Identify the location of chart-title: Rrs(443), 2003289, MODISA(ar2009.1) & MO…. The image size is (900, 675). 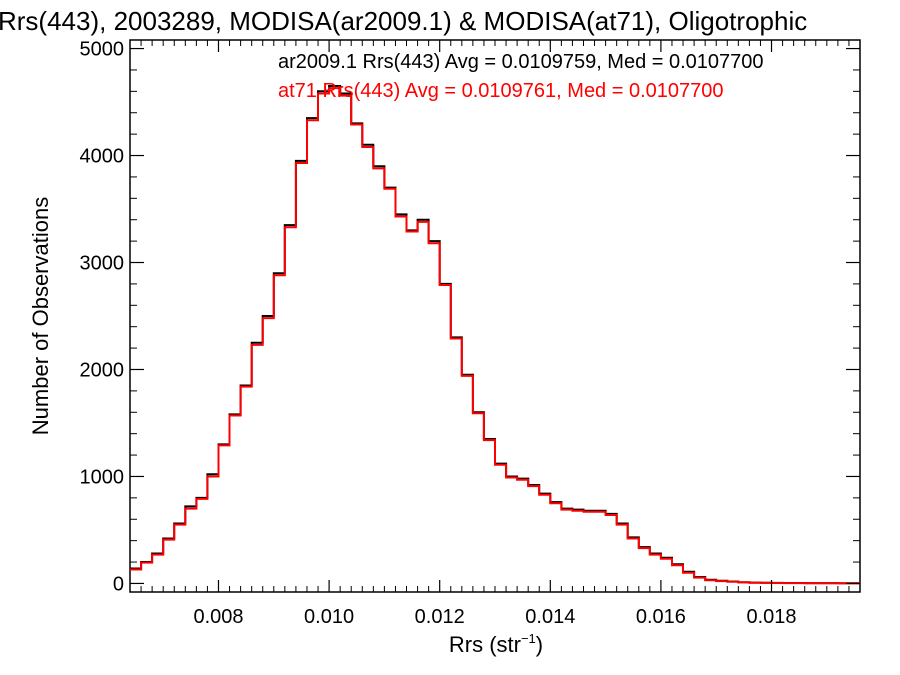
(403, 21).